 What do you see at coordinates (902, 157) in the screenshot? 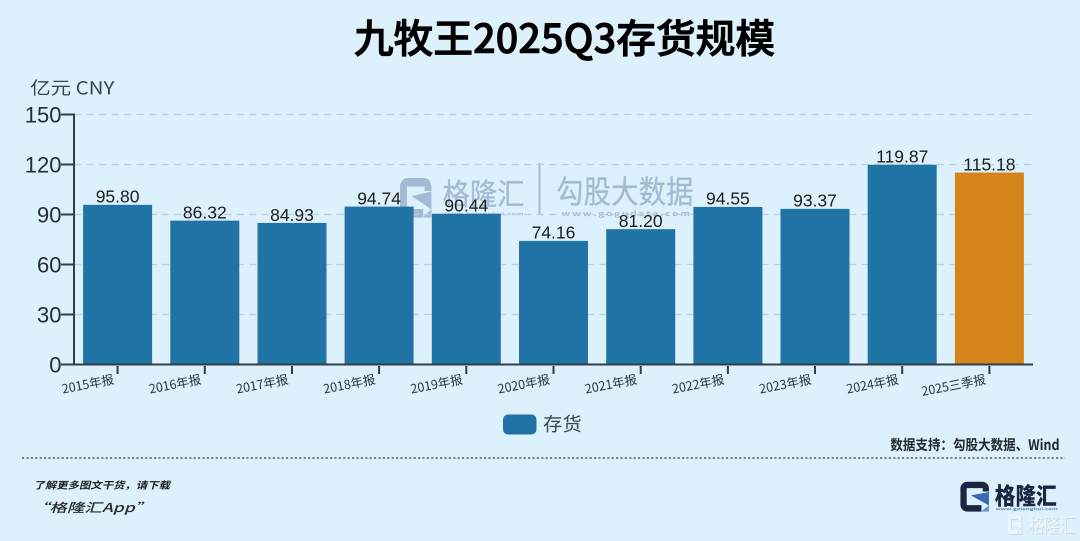
I see `svg-text: 119.87` at bounding box center [902, 157].